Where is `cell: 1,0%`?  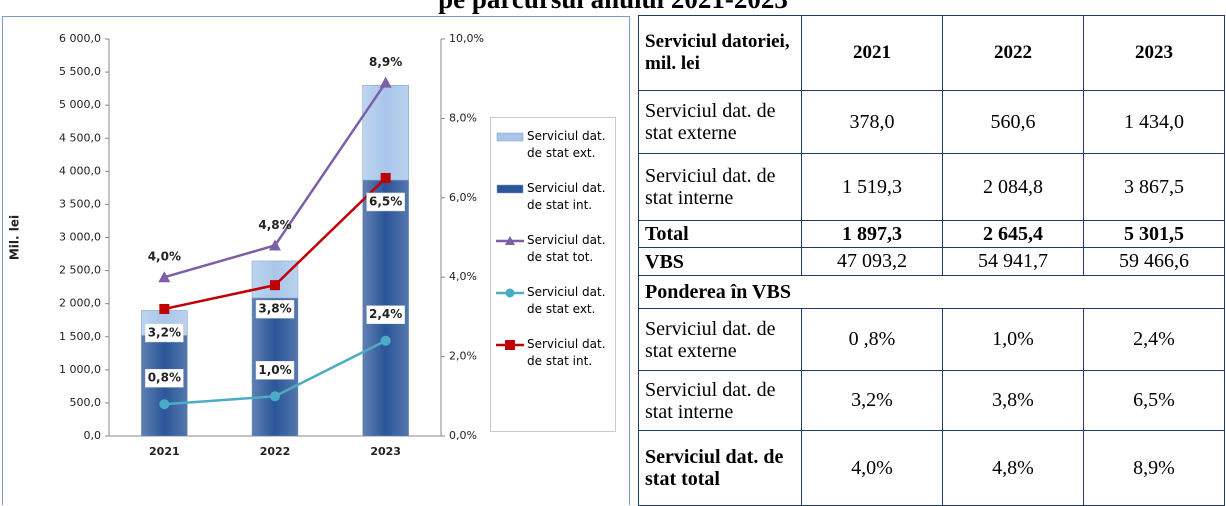 cell: 1,0% is located at coordinates (1013, 339).